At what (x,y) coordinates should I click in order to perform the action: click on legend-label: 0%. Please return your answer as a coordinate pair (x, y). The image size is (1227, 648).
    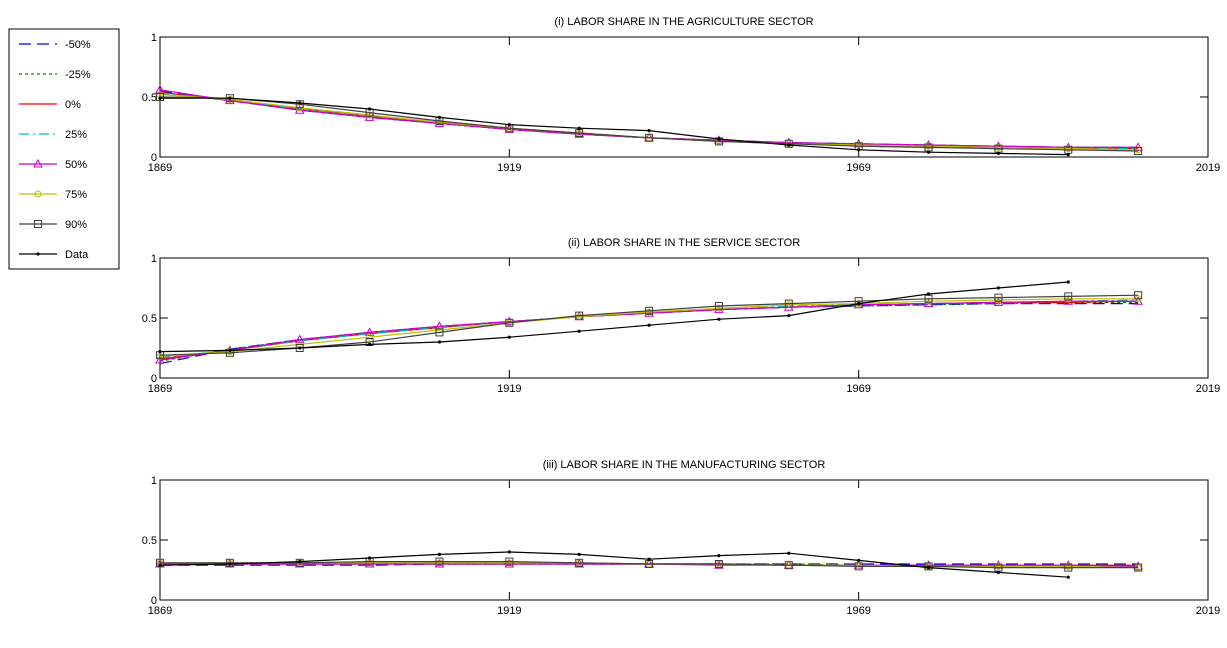
    Looking at the image, I should click on (73, 105).